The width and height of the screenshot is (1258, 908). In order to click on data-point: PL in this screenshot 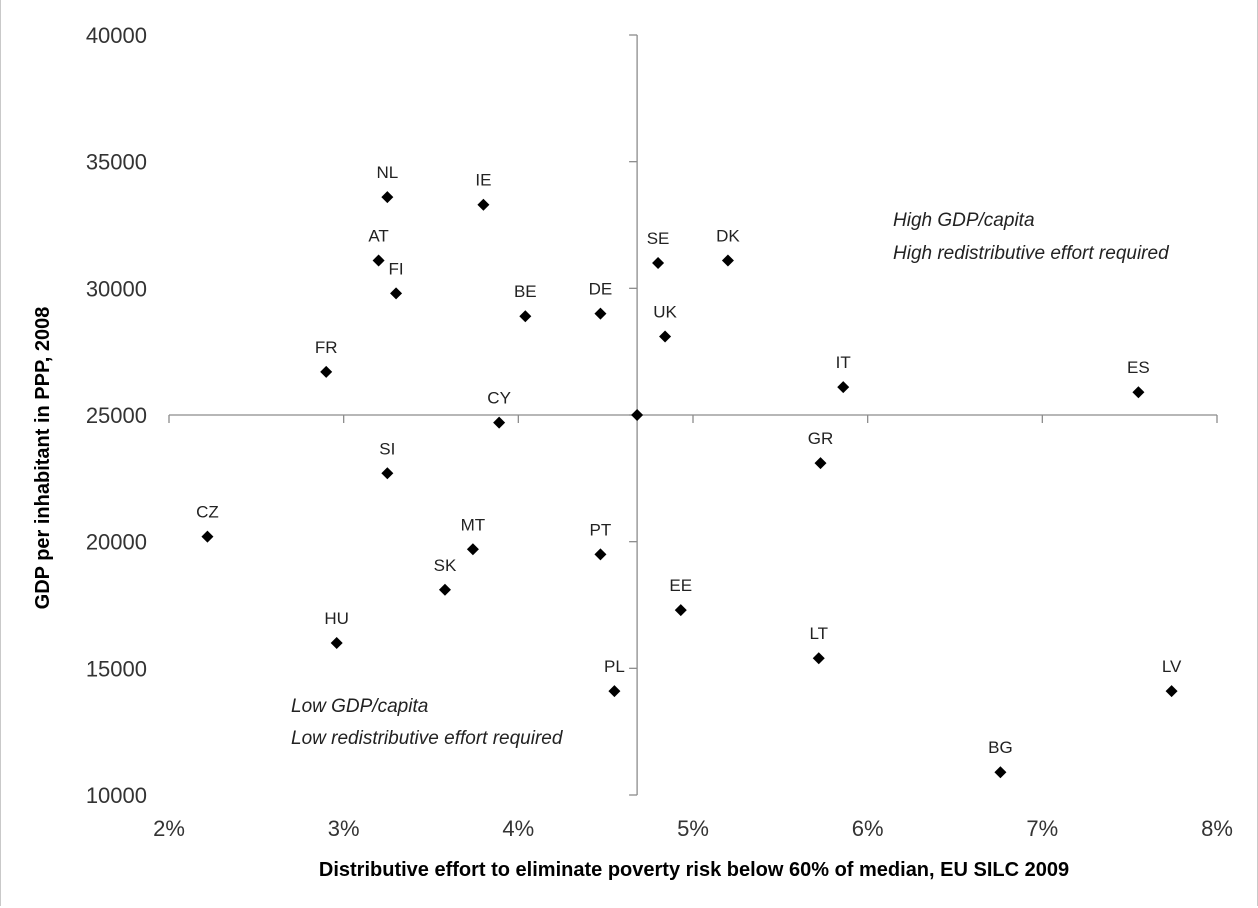, I will do `click(614, 677)`.